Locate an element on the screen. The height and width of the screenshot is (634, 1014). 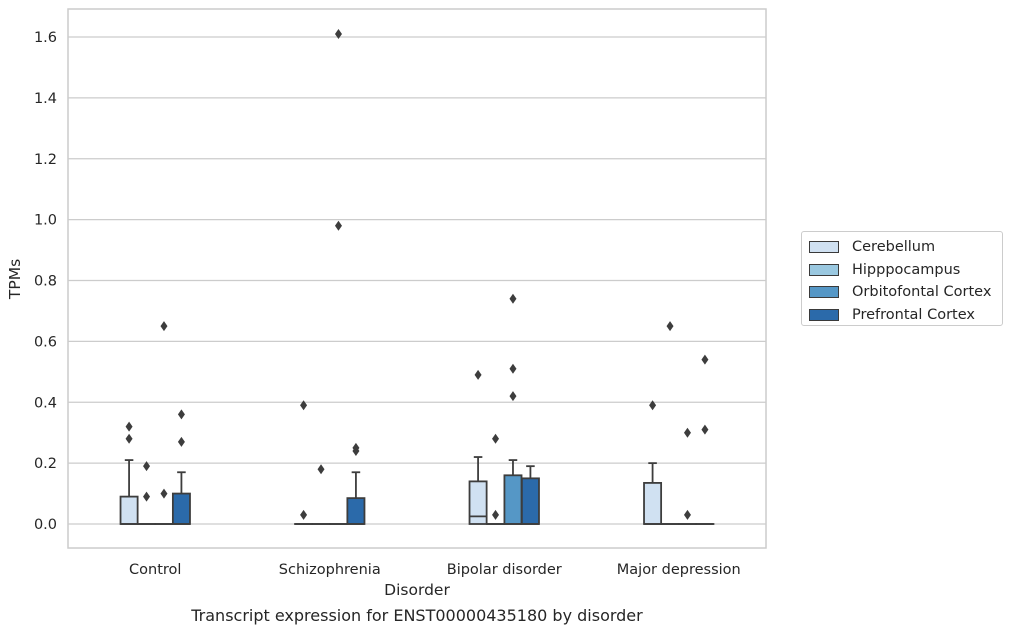
legend-item: Orbitofontal Cortex is located at coordinates (905, 292).